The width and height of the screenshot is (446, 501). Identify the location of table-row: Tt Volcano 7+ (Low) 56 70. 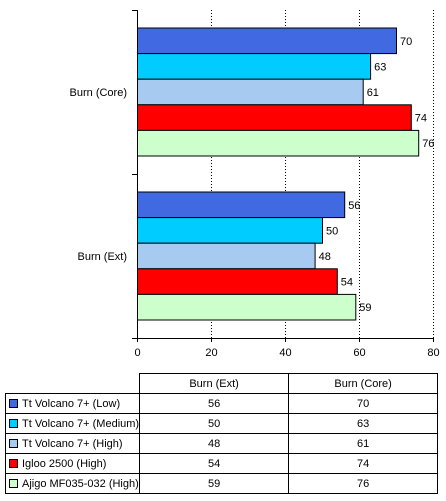
(221, 403).